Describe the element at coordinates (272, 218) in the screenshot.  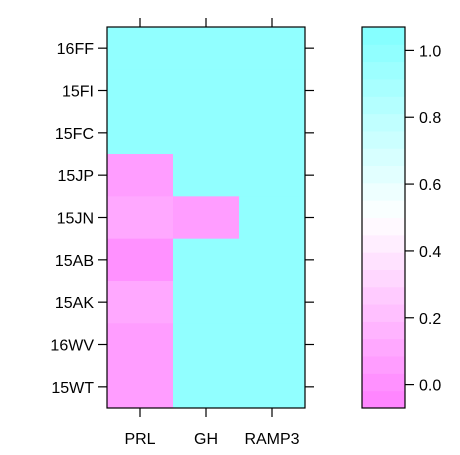
I see `heatmap-cell-15JN-RAMP3` at that location.